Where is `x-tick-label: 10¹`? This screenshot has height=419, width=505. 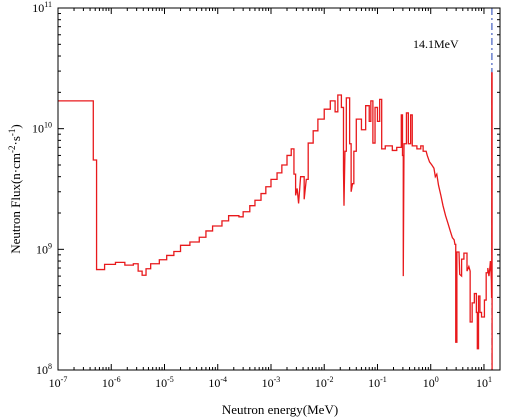 x-tick-label: 10¹ is located at coordinates (484, 382).